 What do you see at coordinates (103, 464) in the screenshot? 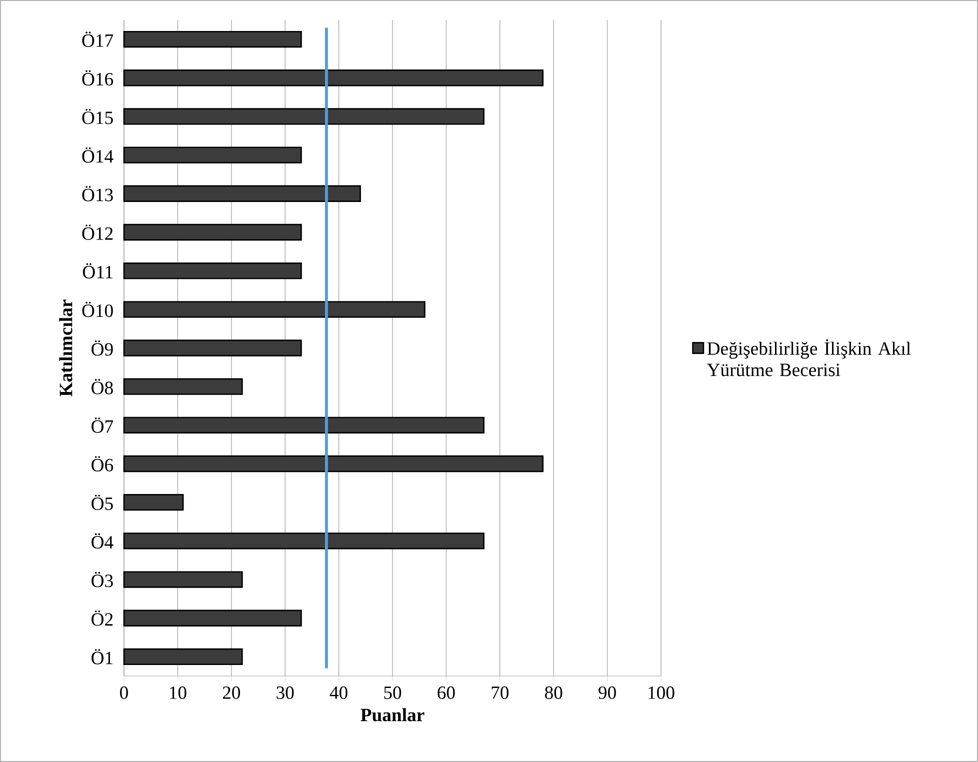
I see `y-tick-label: Ö6` at bounding box center [103, 464].